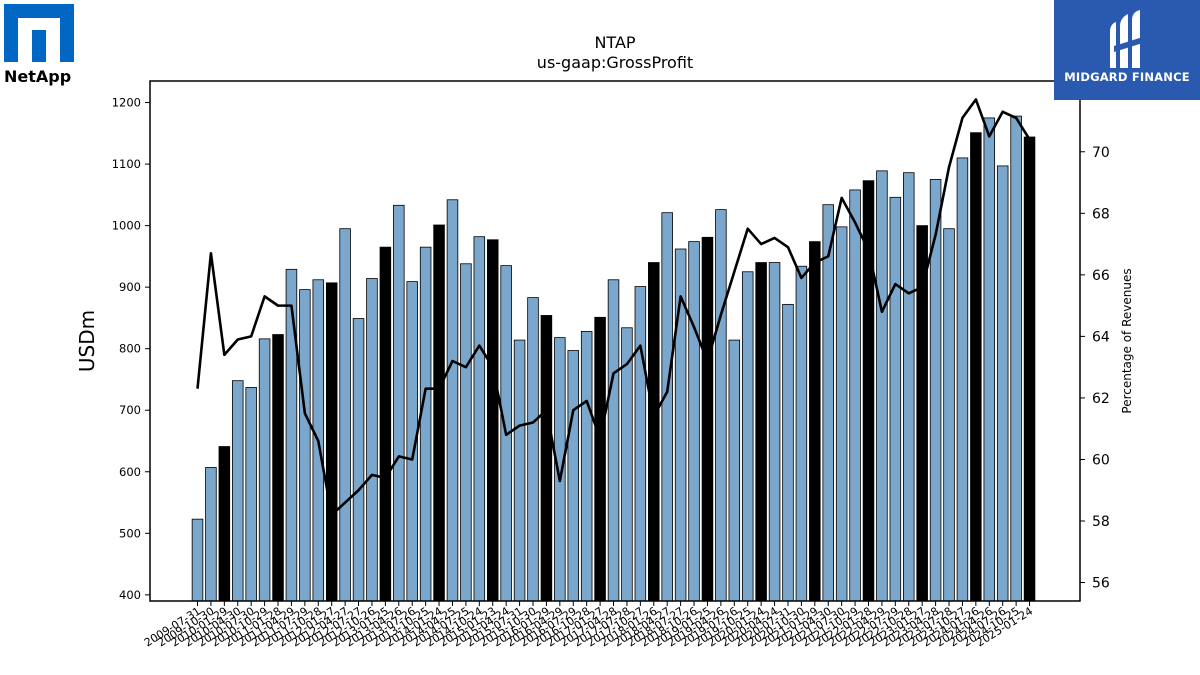 The image size is (1200, 675). What do you see at coordinates (39, 33) in the screenshot?
I see `netapp-logo-icon` at bounding box center [39, 33].